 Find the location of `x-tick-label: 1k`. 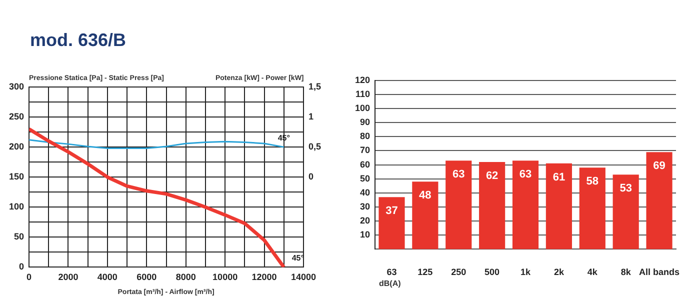

x-tick-label: 1k is located at coordinates (526, 272).